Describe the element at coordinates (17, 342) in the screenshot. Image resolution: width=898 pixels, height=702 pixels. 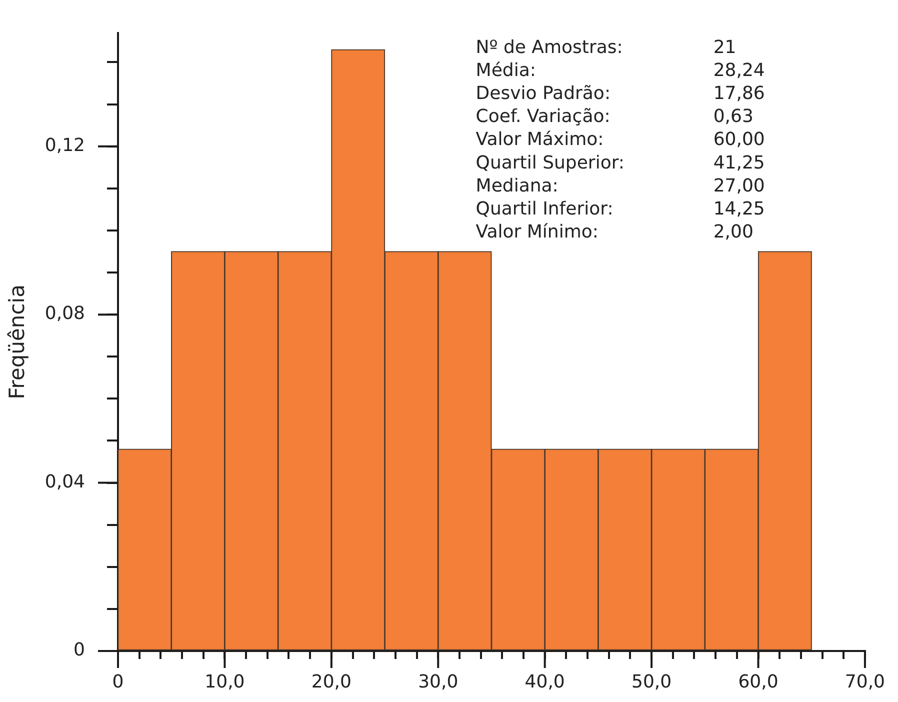
I see `y-axis-title: Freqüência` at that location.